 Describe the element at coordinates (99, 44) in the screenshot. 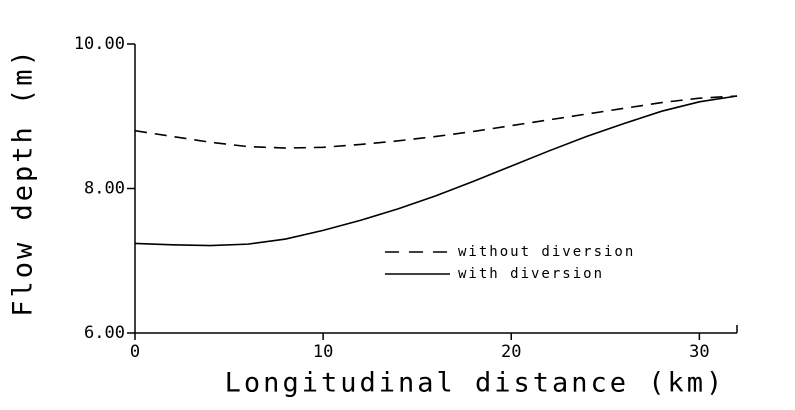

I see `y-tick-label: 10.00` at that location.